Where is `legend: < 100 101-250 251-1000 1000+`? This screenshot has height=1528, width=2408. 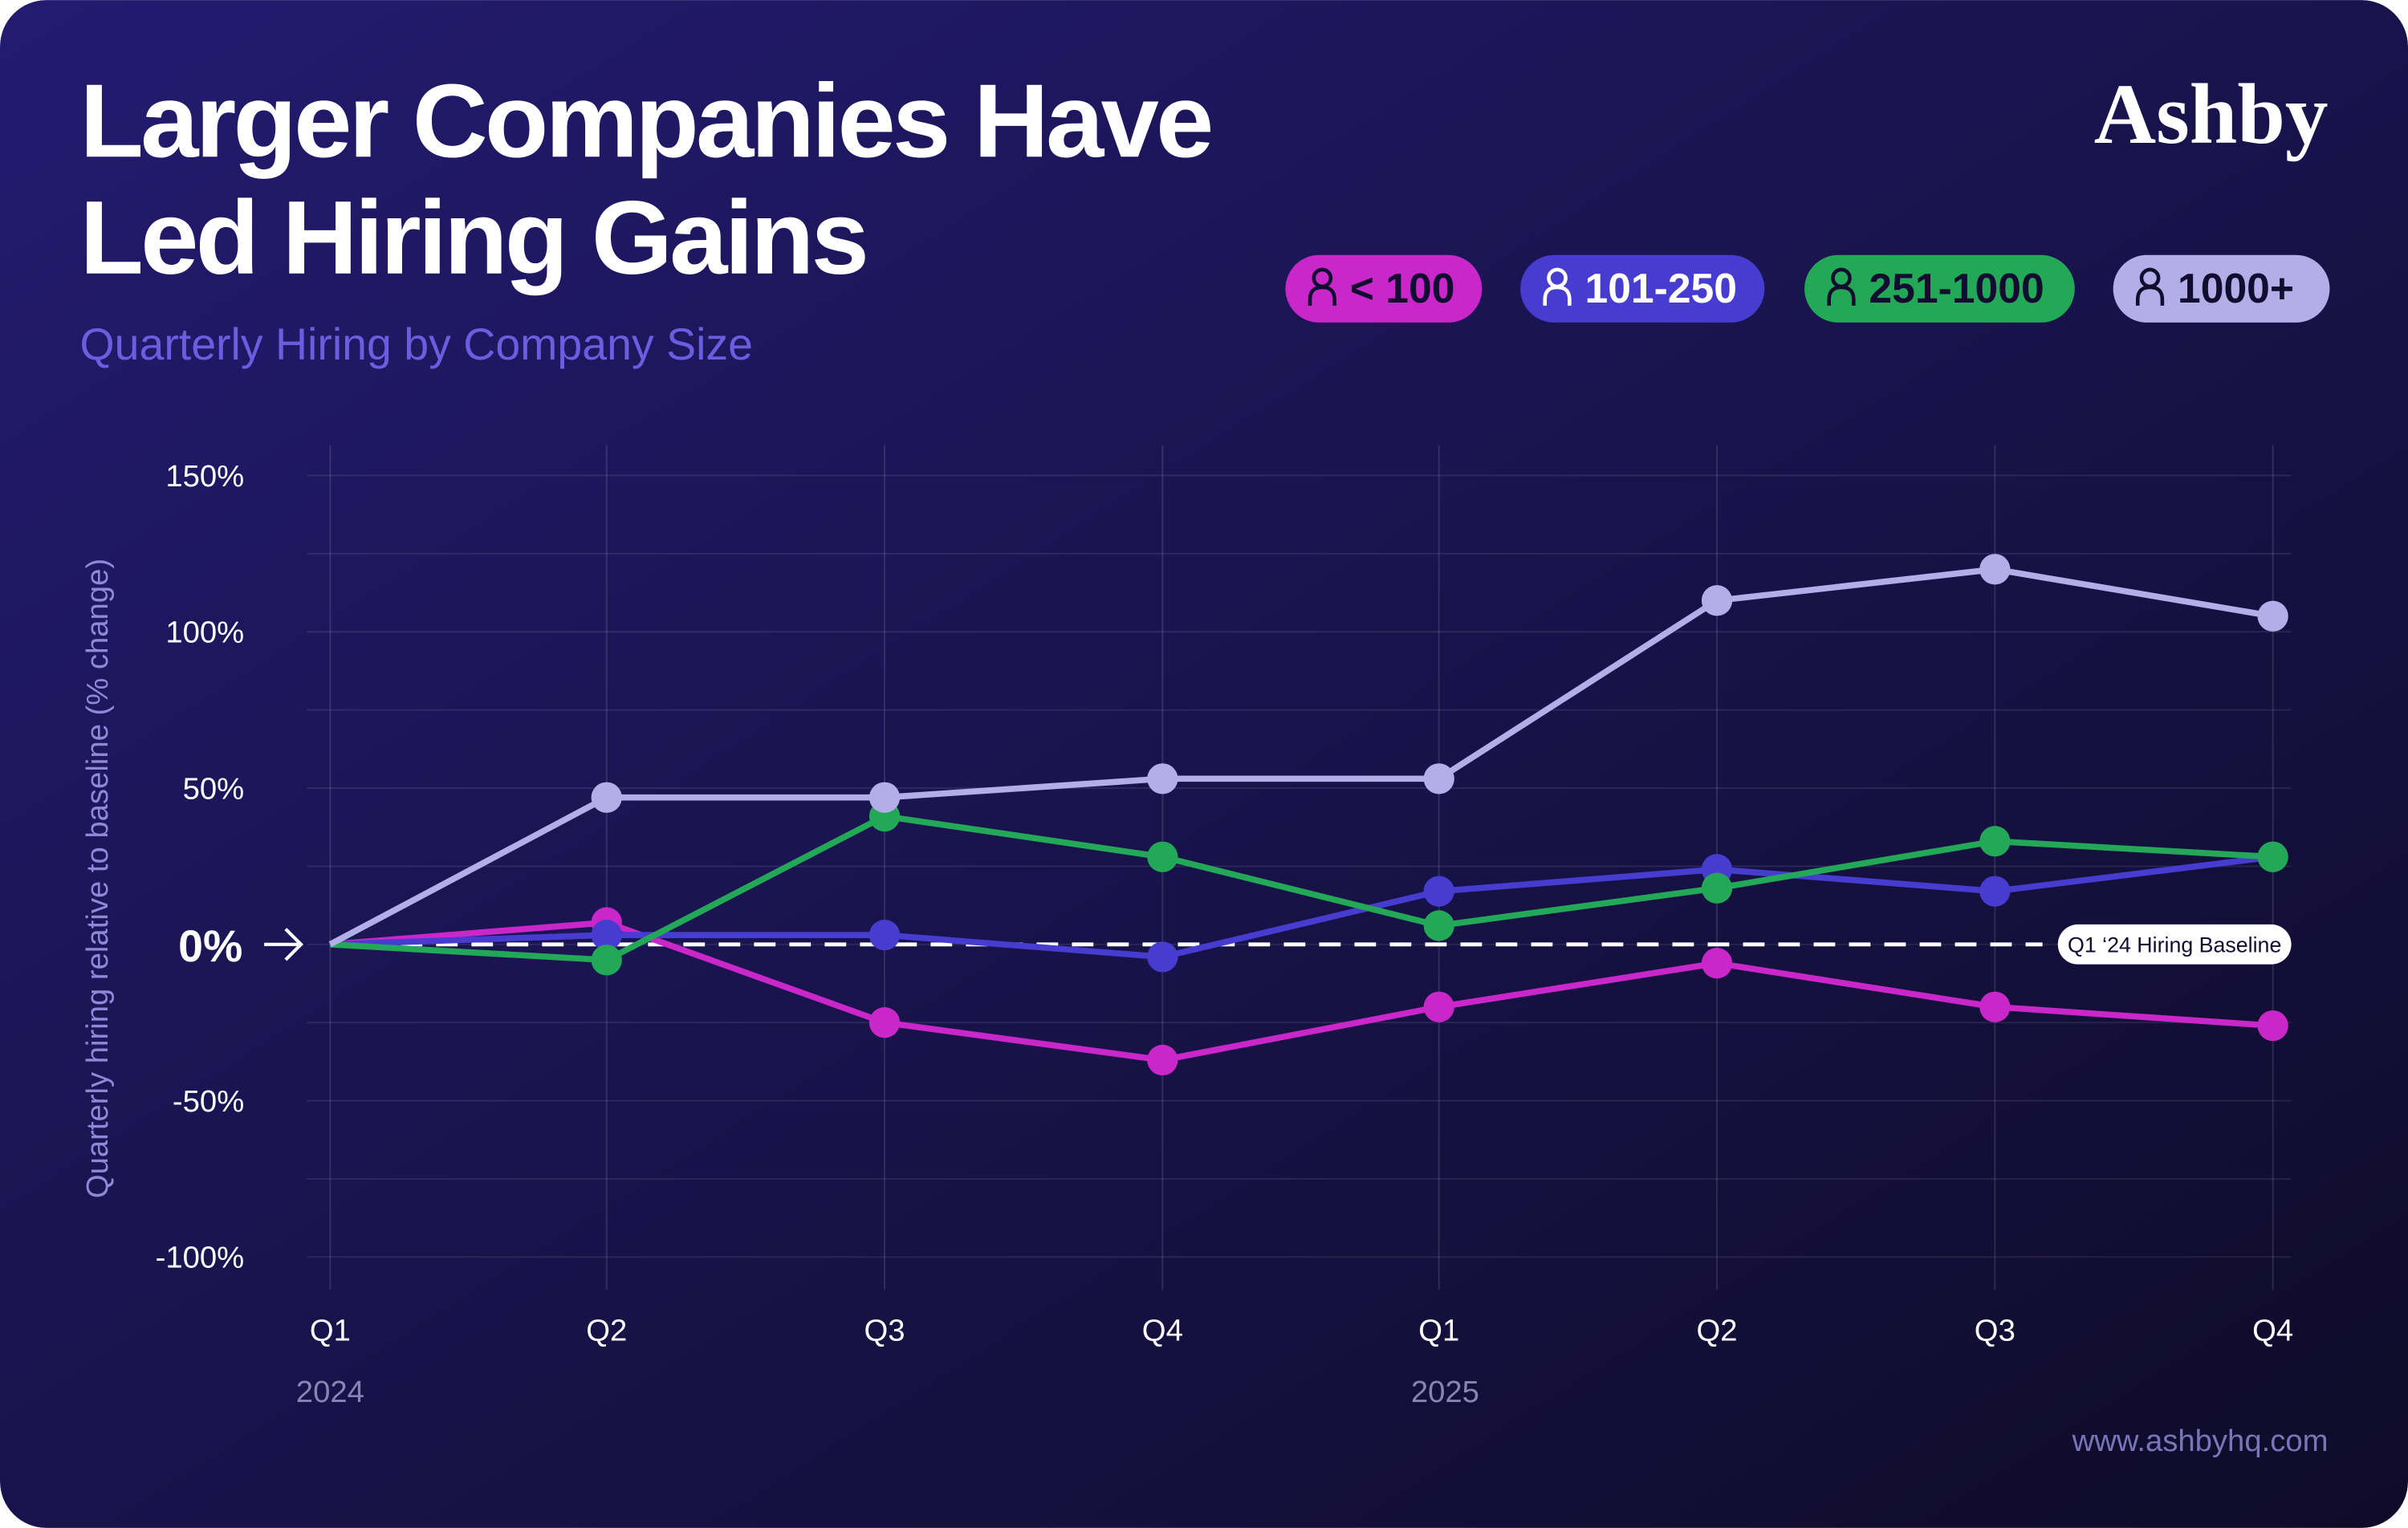 legend: < 100 101-250 251-1000 1000+ is located at coordinates (1807, 289).